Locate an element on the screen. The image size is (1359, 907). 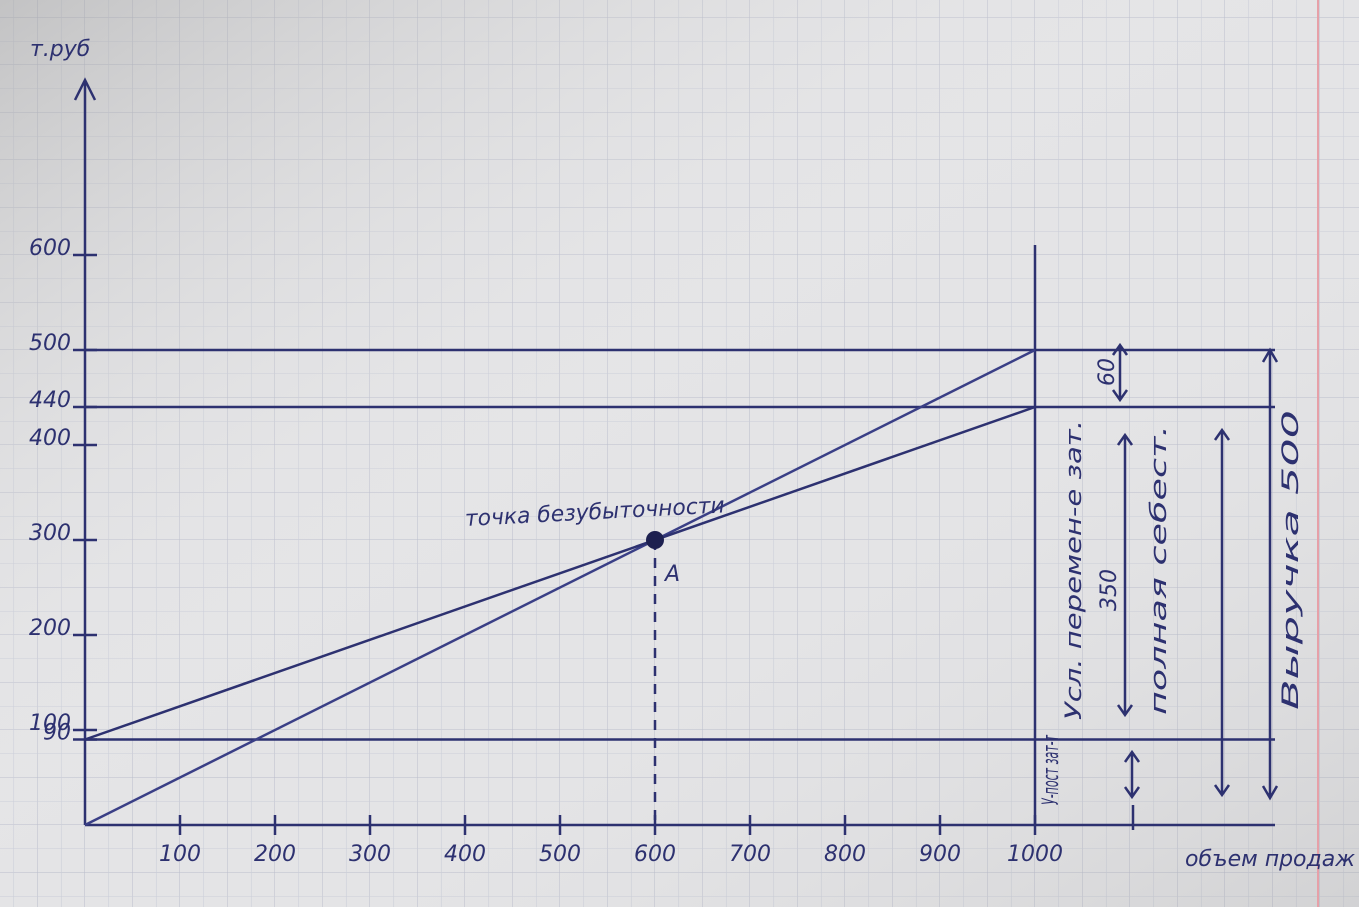
y-tick-label: 300 is located at coordinates (50, 533).